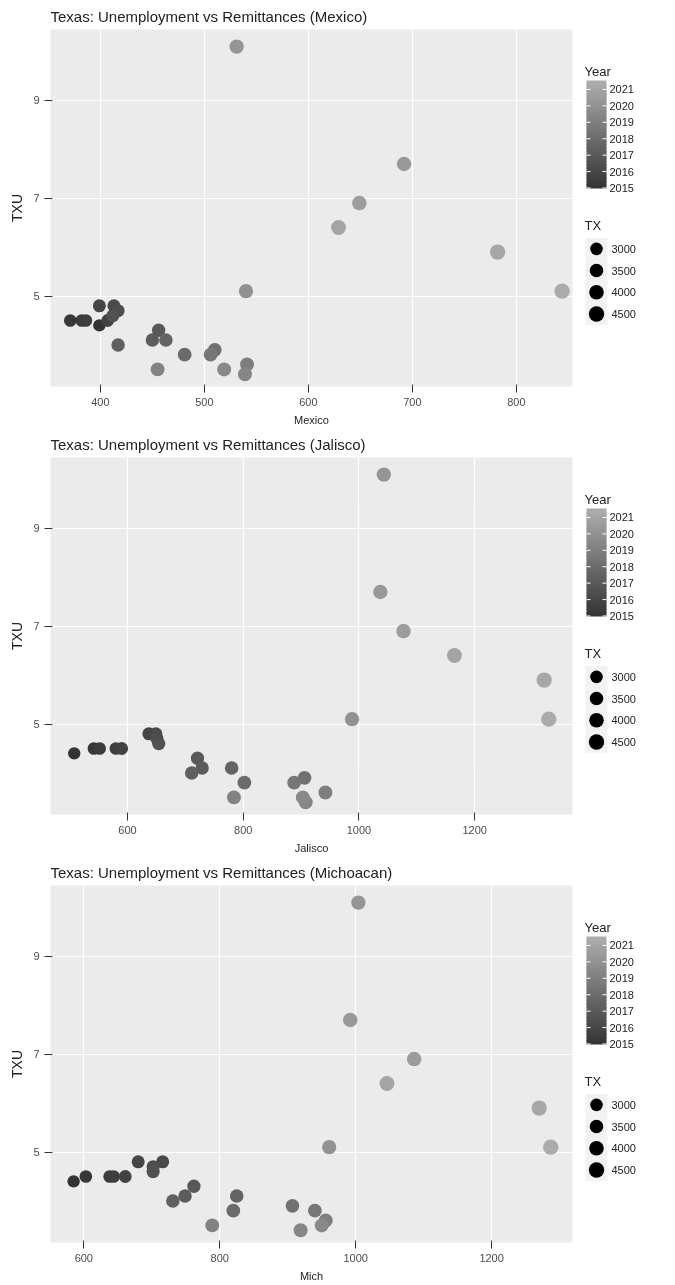 This screenshot has width=675, height=1285. I want to click on x-axis-title: Mich, so click(311, 1275).